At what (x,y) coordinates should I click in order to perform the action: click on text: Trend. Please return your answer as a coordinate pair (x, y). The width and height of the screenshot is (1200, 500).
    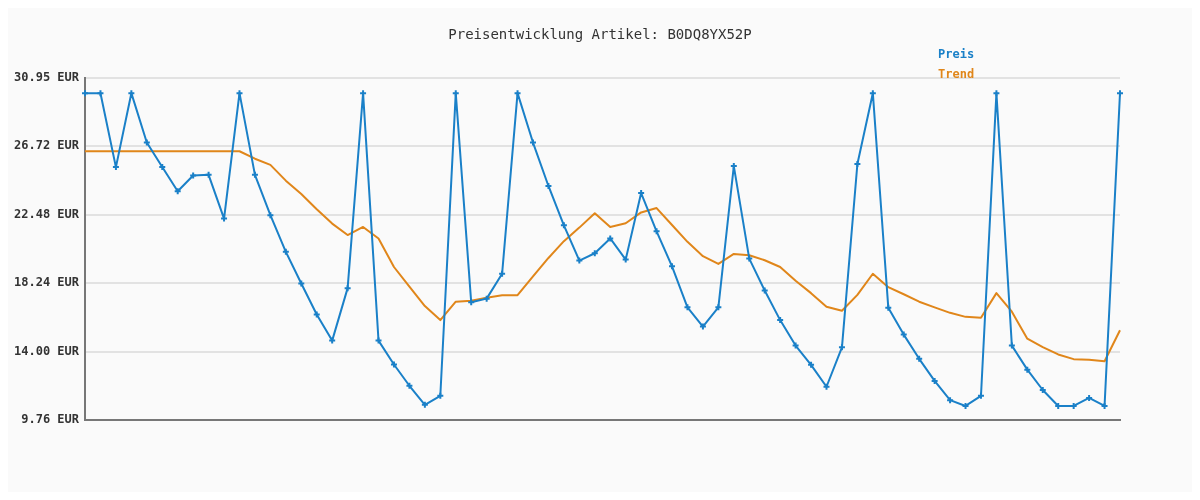
    Looking at the image, I should click on (956, 74).